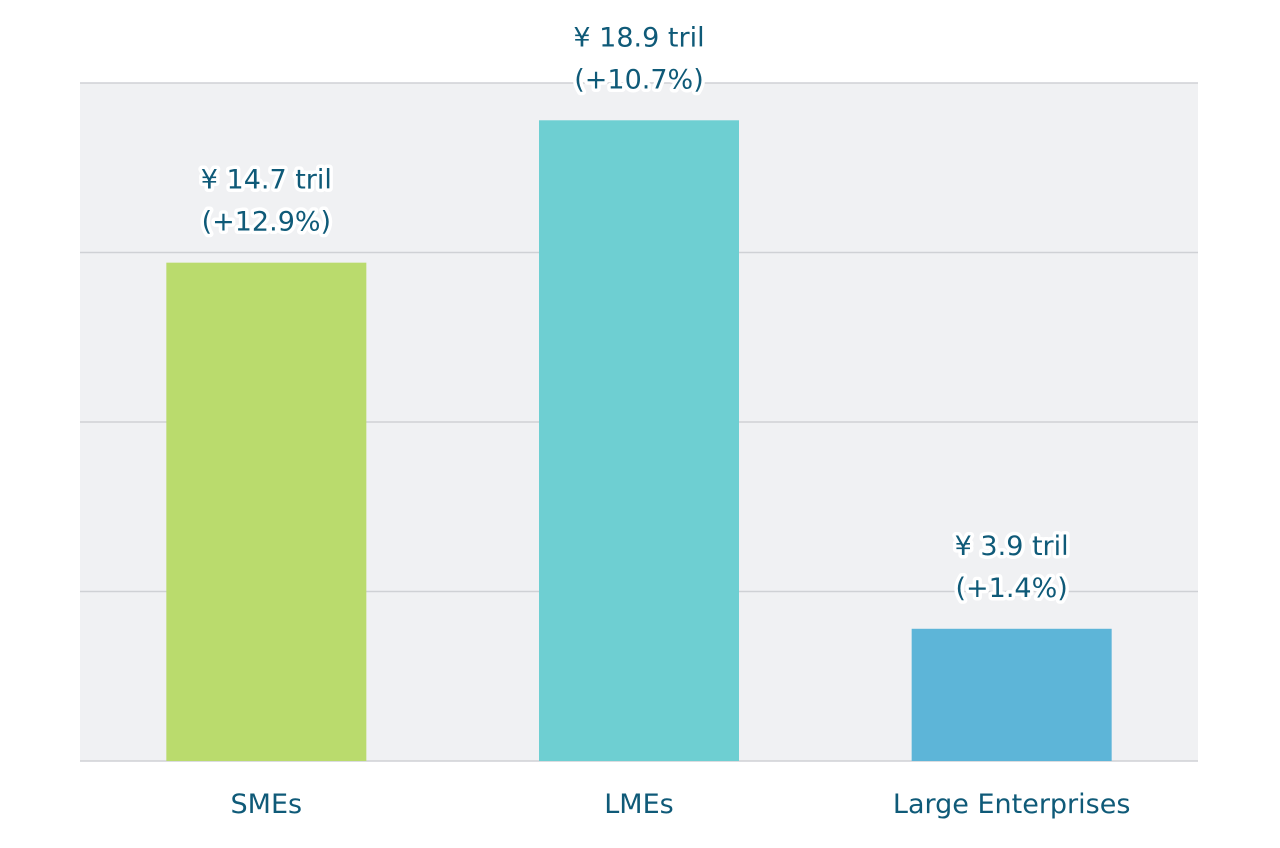 This screenshot has width=1280, height=848. I want to click on change-label: (+1.4%), so click(1012, 588).